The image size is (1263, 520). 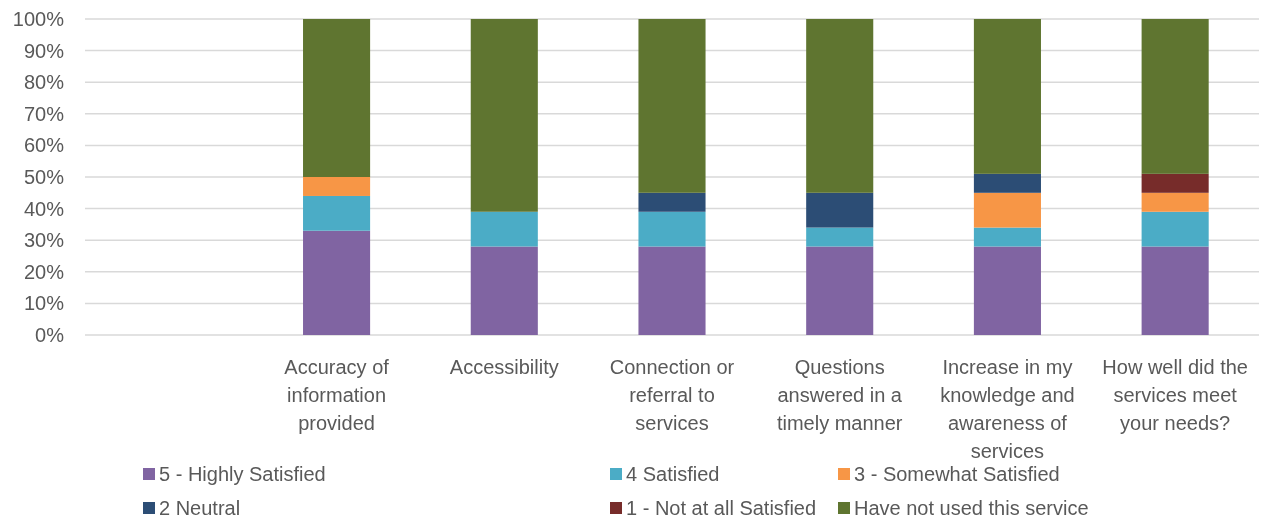 What do you see at coordinates (44, 240) in the screenshot?
I see `y-tick-label: 30%` at bounding box center [44, 240].